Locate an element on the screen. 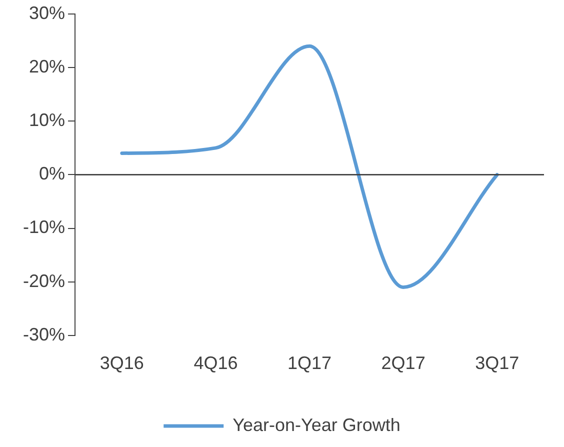 The width and height of the screenshot is (564, 447). y-tick-label: -20% is located at coordinates (44, 280).